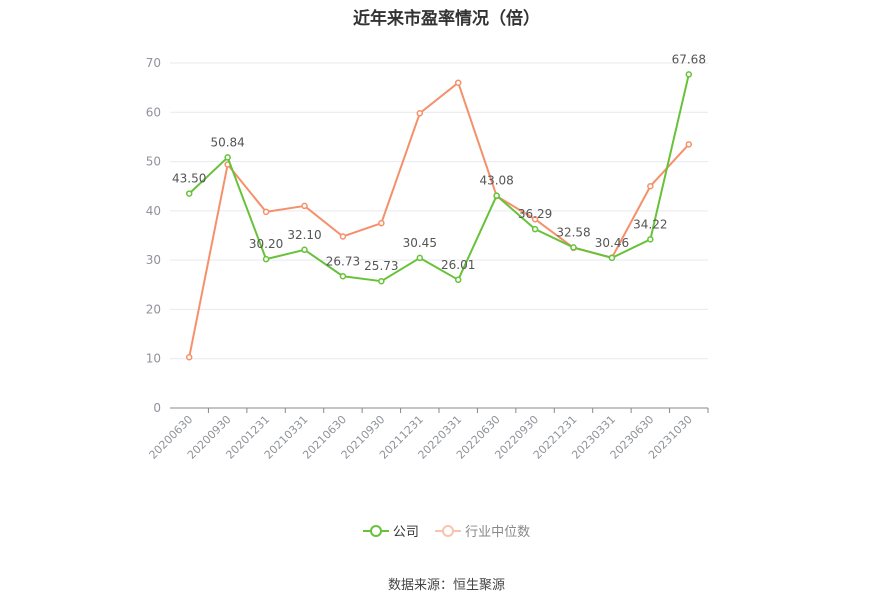 Image resolution: width=893 pixels, height=602 pixels. I want to click on y-axis: 0 10 20 30 40 50 60 70, so click(153, 235).